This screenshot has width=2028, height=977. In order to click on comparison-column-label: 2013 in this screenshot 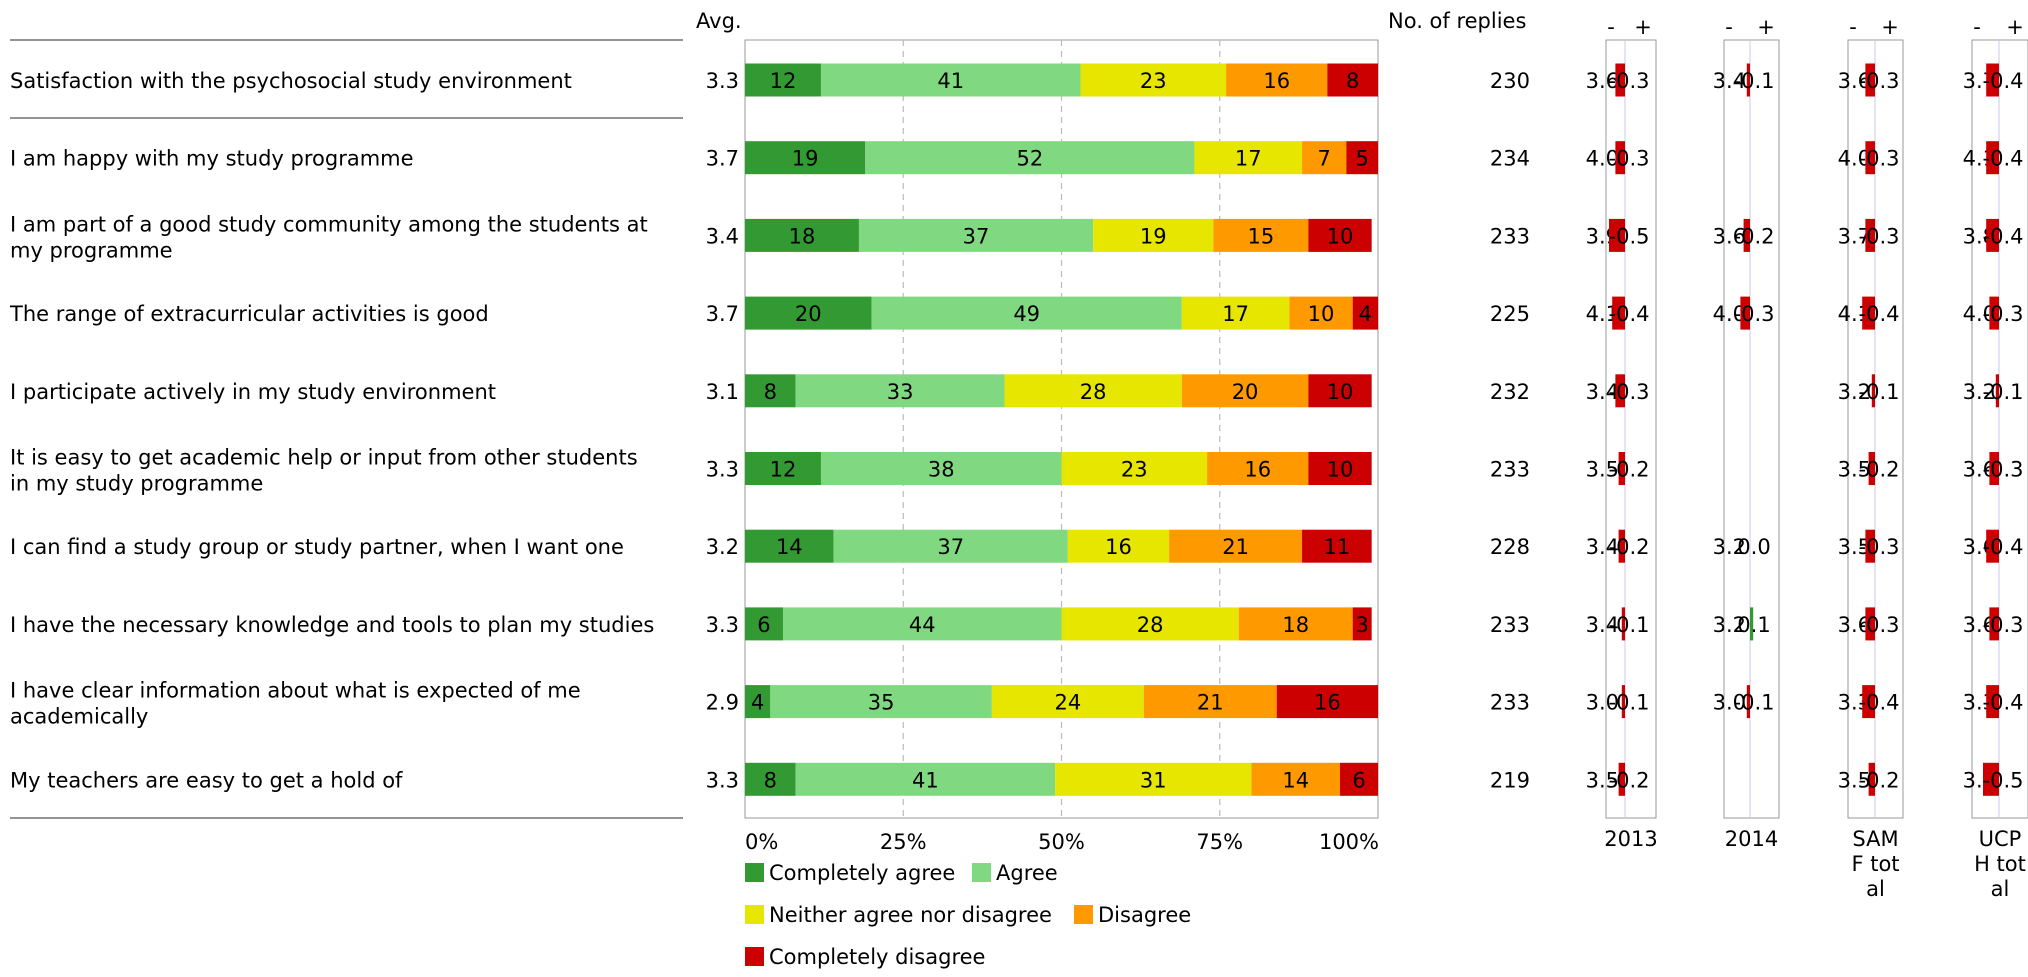, I will do `click(1630, 839)`.